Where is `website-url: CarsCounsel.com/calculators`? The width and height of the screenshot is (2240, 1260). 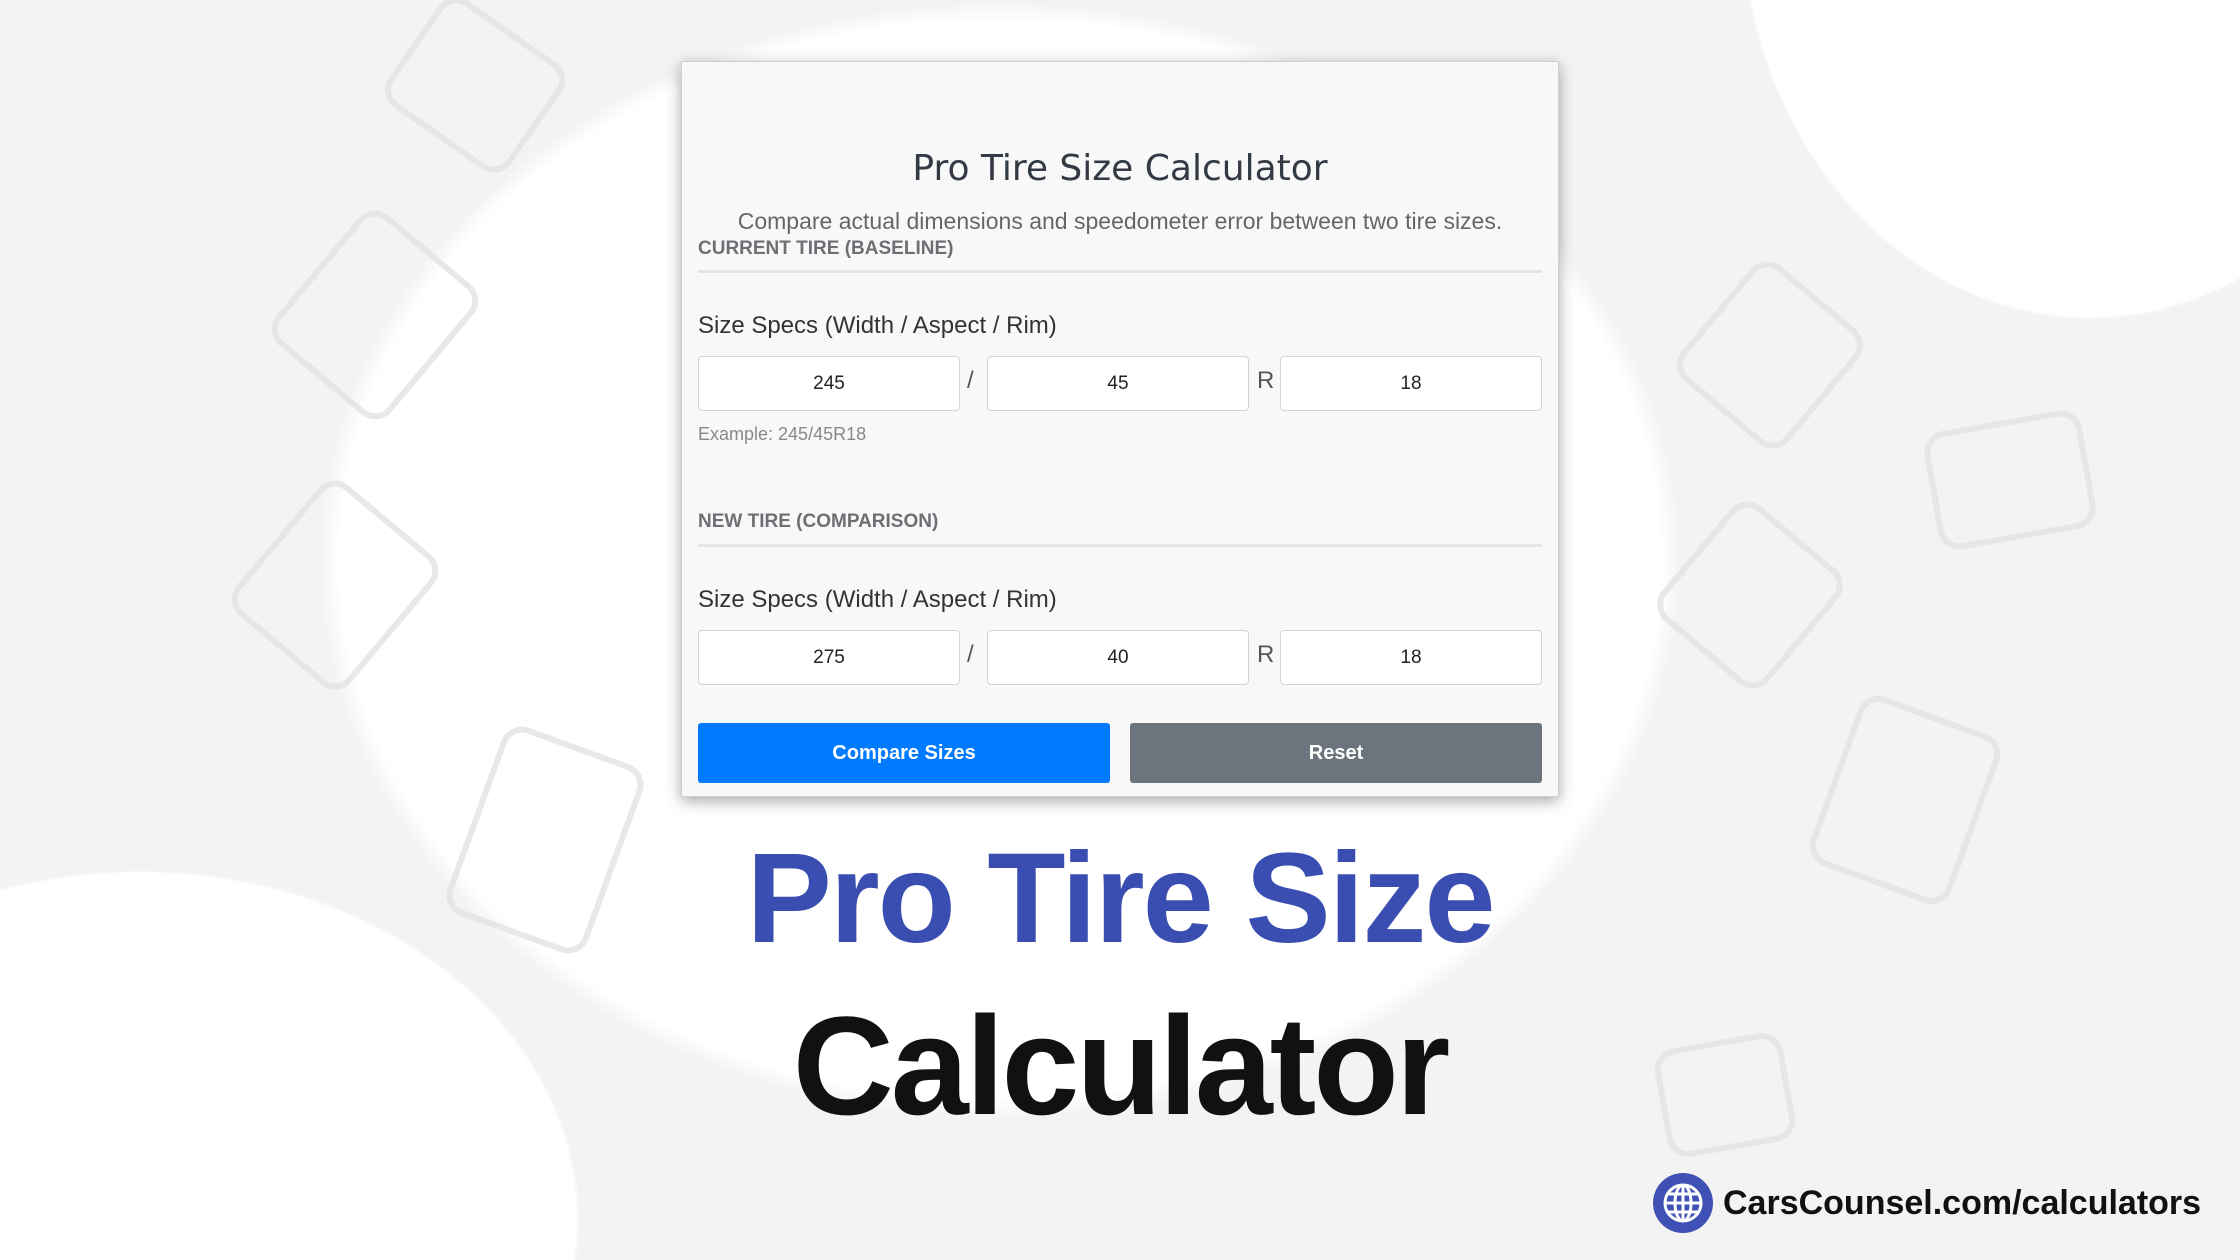 website-url: CarsCounsel.com/calculators is located at coordinates (1962, 1203).